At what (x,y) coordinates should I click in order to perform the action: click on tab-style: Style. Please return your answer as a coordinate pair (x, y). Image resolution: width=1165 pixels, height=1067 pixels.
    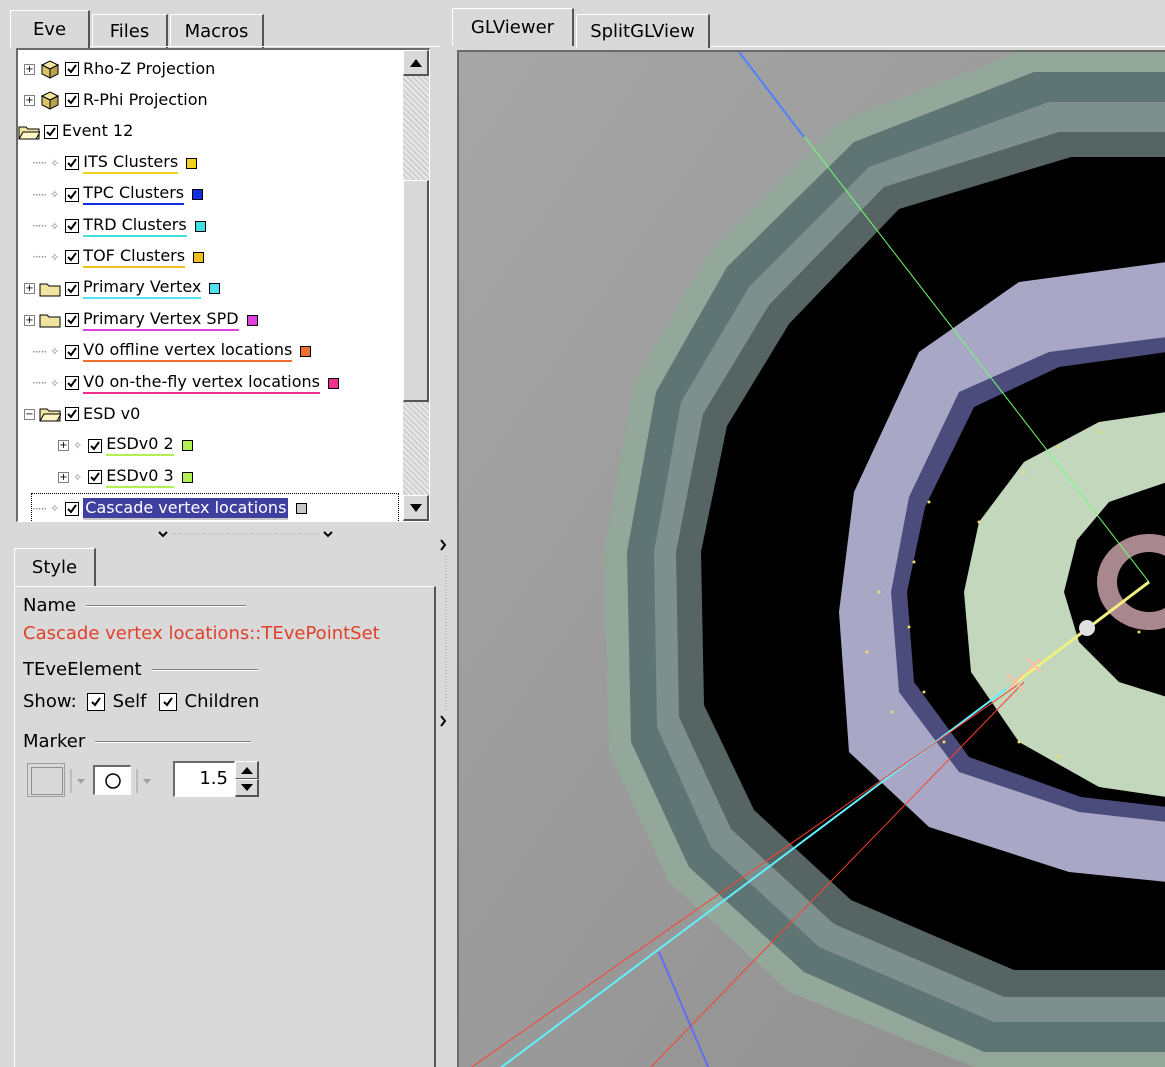
    Looking at the image, I should click on (55, 567).